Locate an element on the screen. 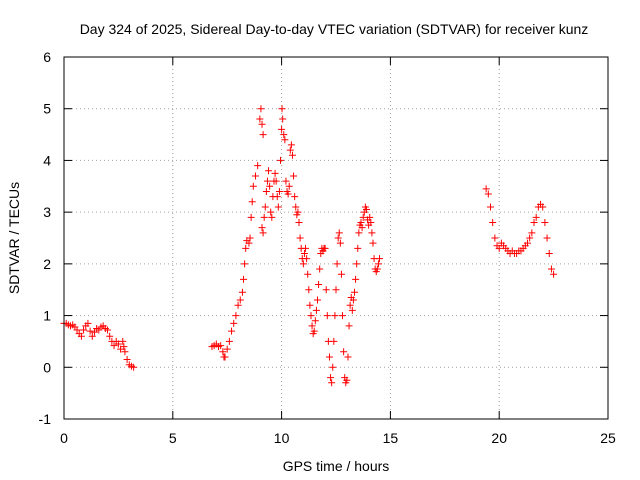 This screenshot has width=640, height=480. y-tick-label: 3 is located at coordinates (47, 212).